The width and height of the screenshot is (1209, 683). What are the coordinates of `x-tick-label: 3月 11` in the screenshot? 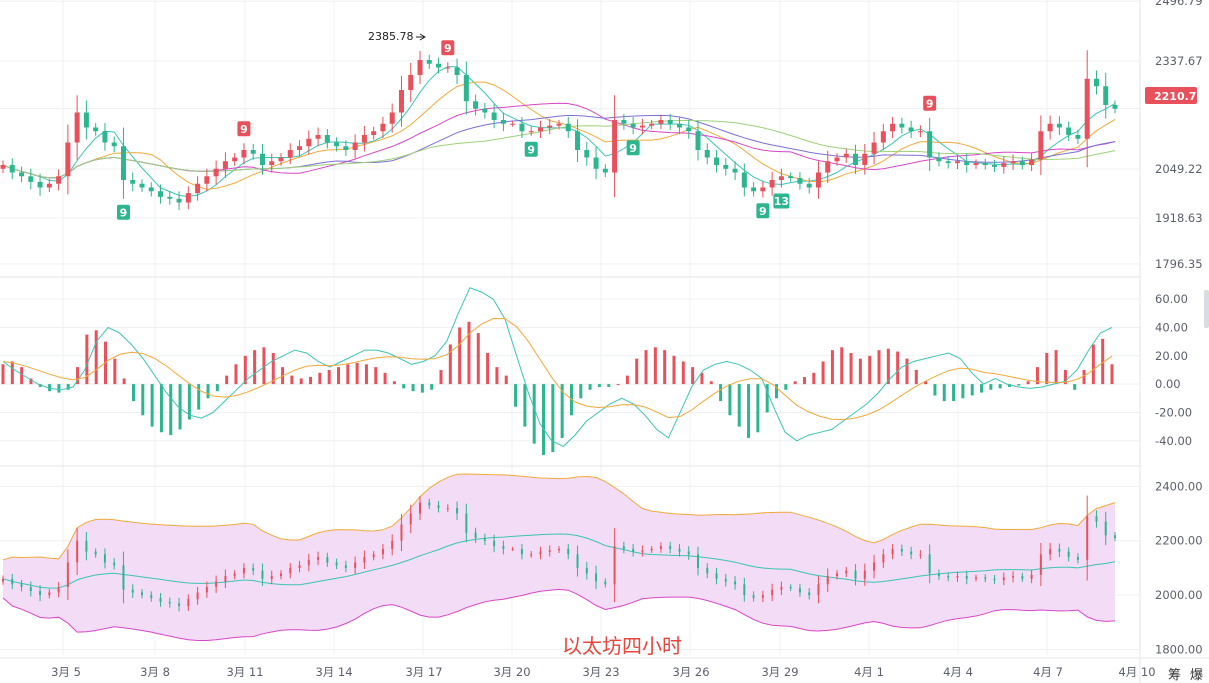 It's located at (244, 672).